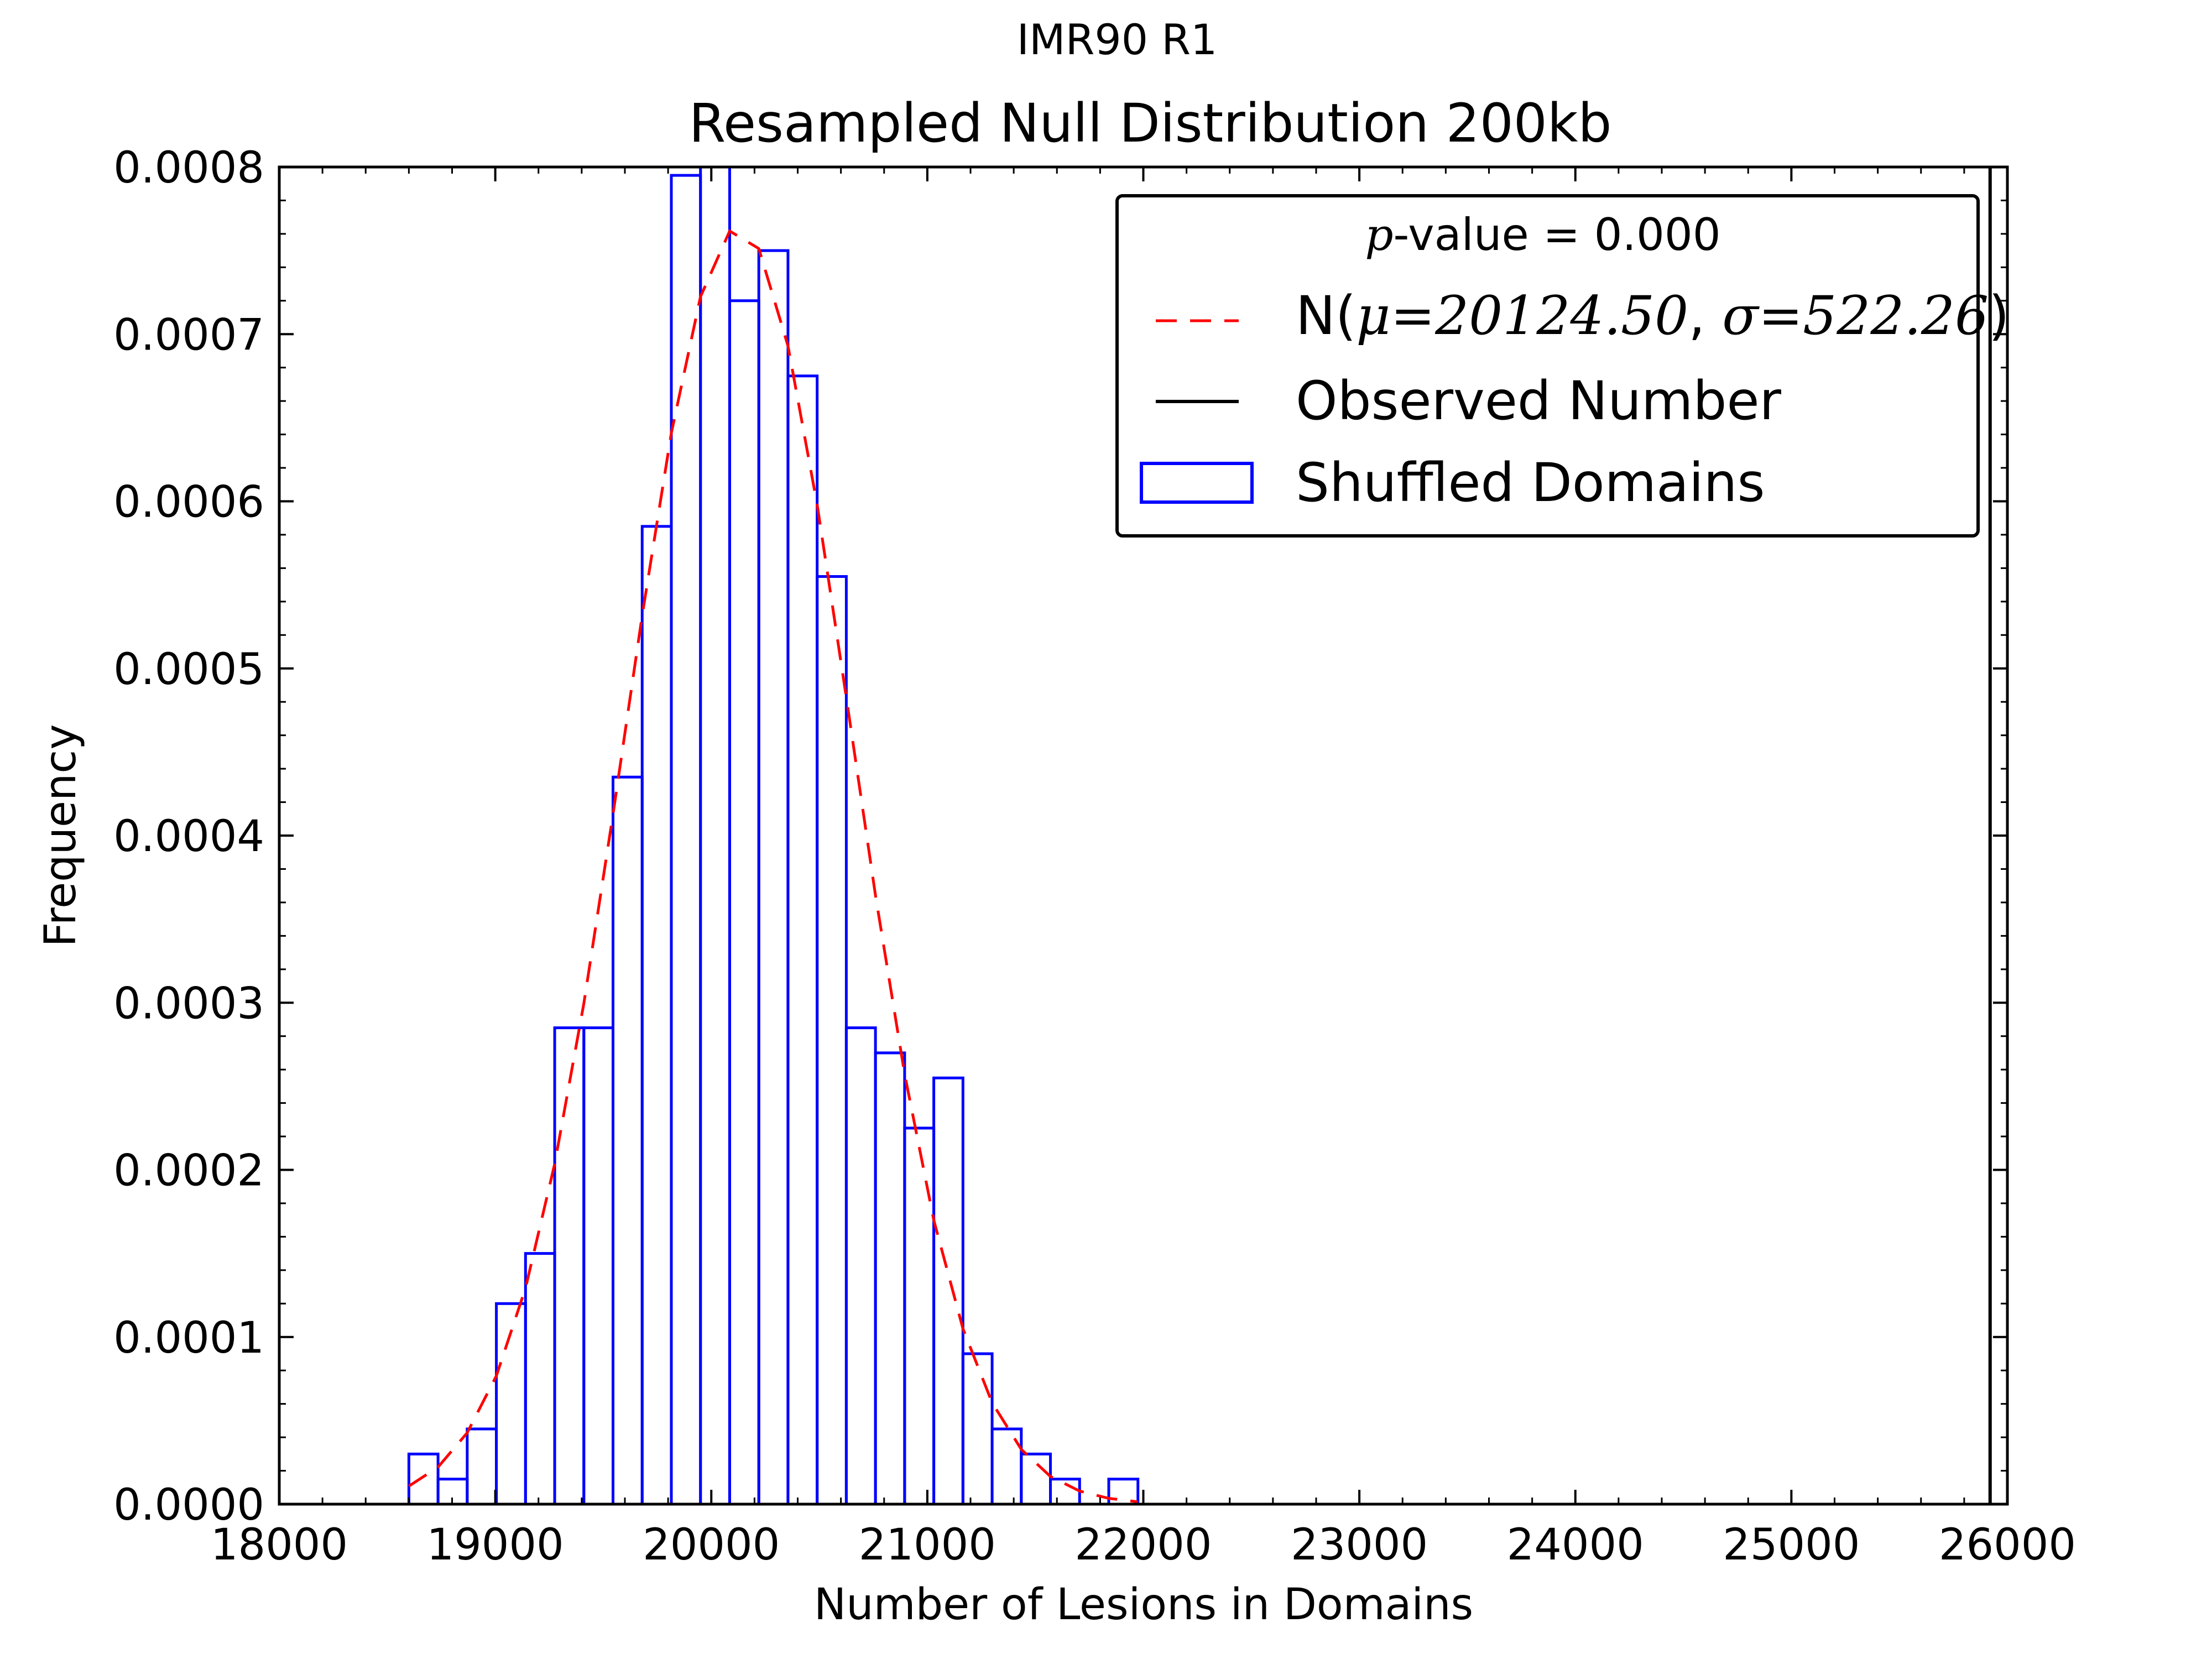 The height and width of the screenshot is (1659, 2212). I want to click on x-tick-label: 21000, so click(928, 1545).